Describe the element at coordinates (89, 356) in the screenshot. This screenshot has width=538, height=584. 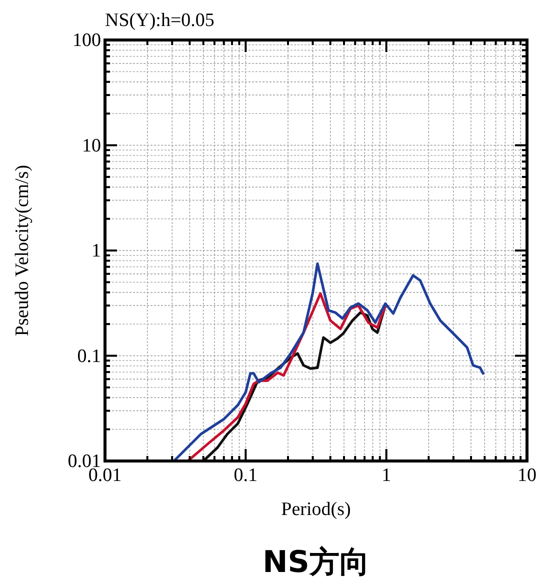
I see `y-tick-label: 0.1` at that location.